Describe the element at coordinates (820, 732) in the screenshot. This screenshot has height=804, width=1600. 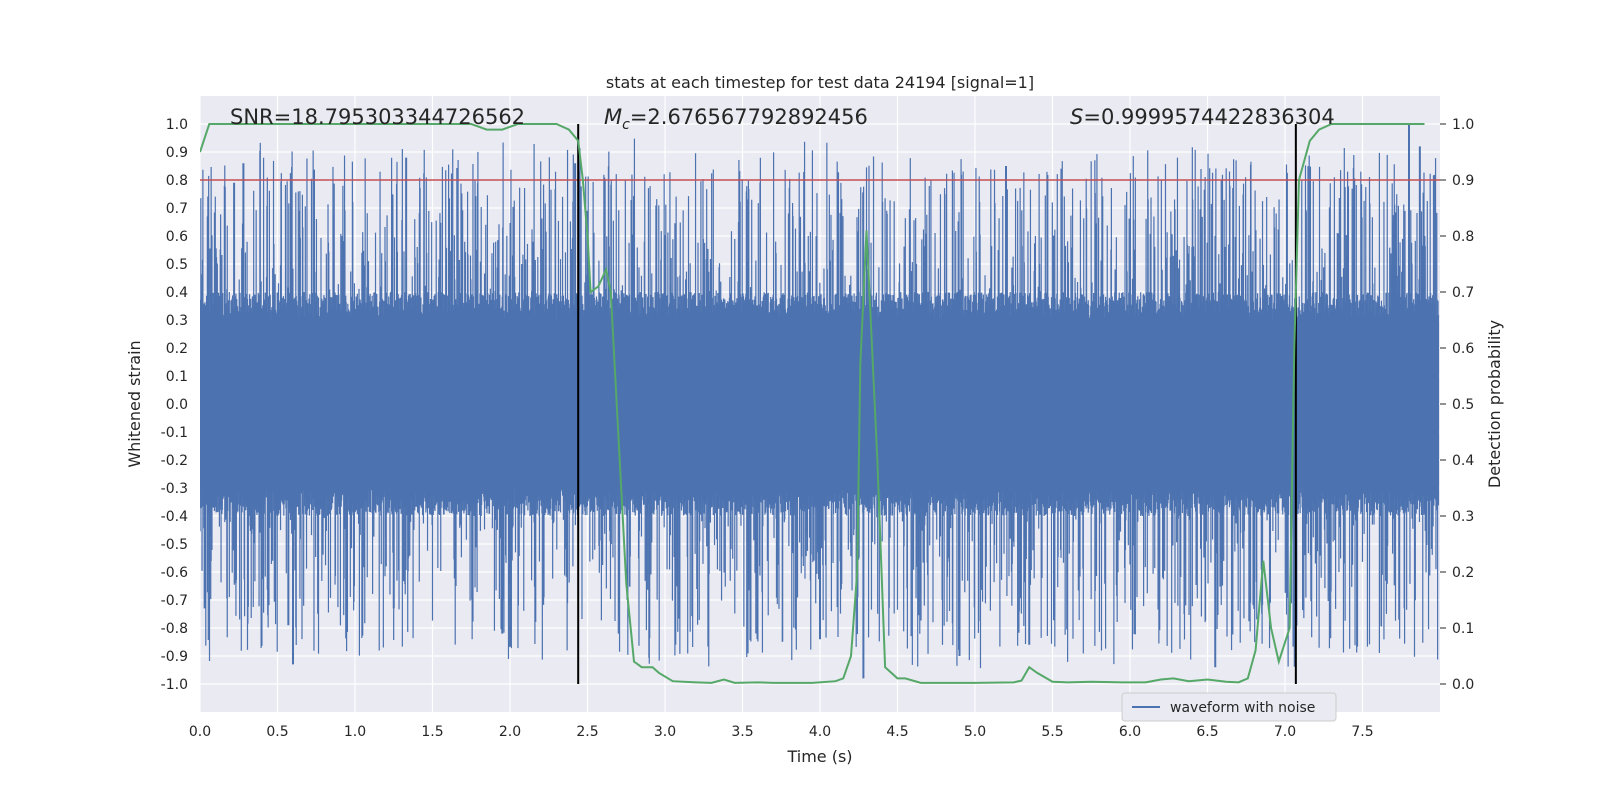
I see `x-tick-label: 4.0` at that location.